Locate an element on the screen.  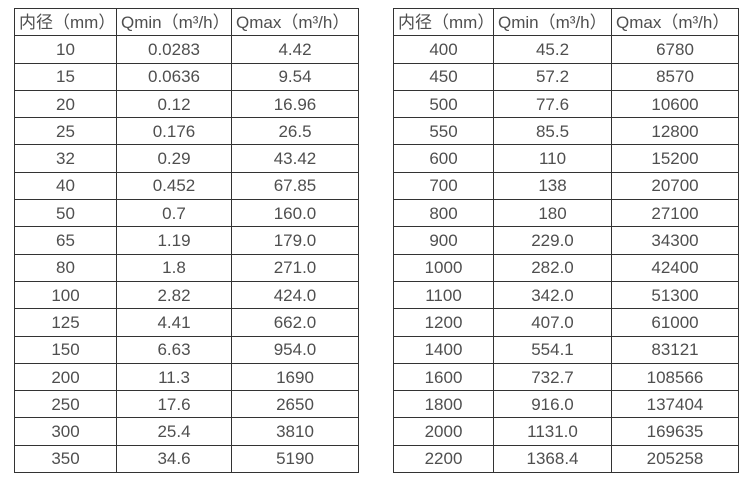
table-cell: 180 is located at coordinates (552, 213).